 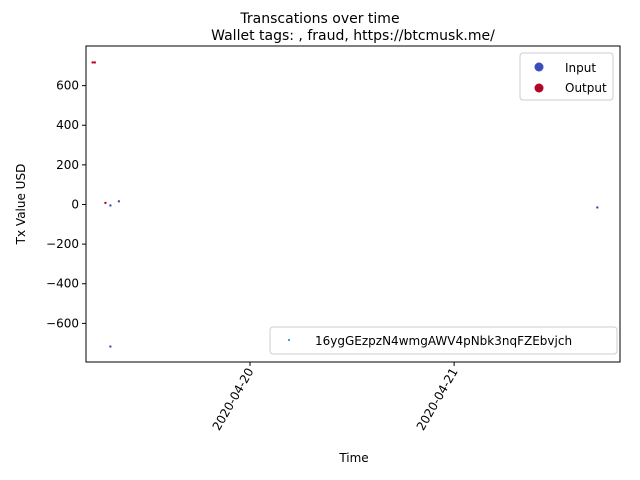 What do you see at coordinates (437, 399) in the screenshot?
I see `x-tick-label: 2020-04-21` at bounding box center [437, 399].